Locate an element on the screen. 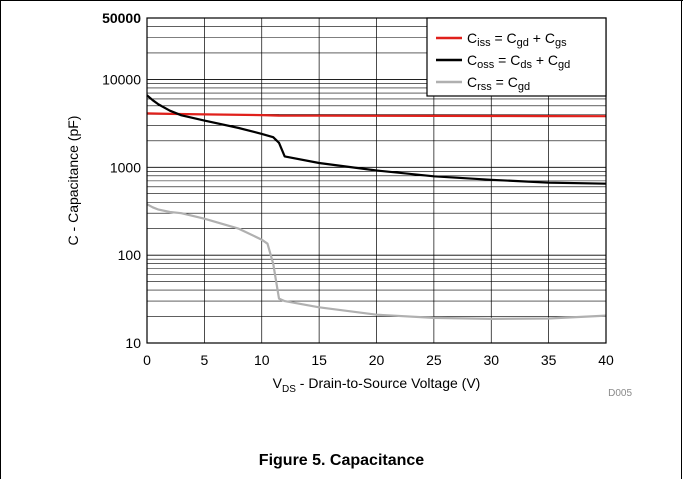  x-tick-labels: 0 5 10 15 20 25 30 35 40 is located at coordinates (378, 360).